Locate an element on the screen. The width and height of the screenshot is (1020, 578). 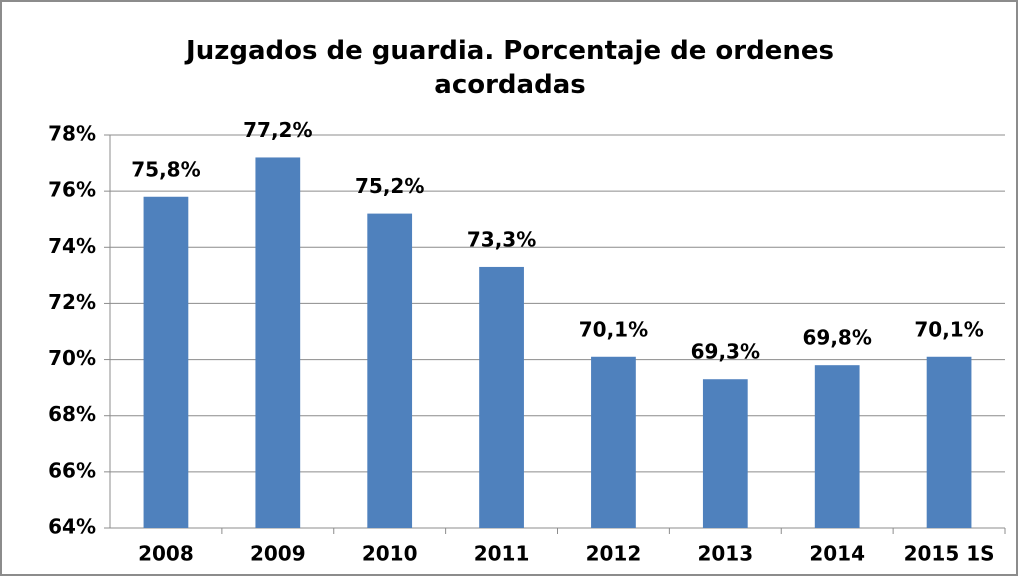
value-label: 75,8% is located at coordinates (165, 169).